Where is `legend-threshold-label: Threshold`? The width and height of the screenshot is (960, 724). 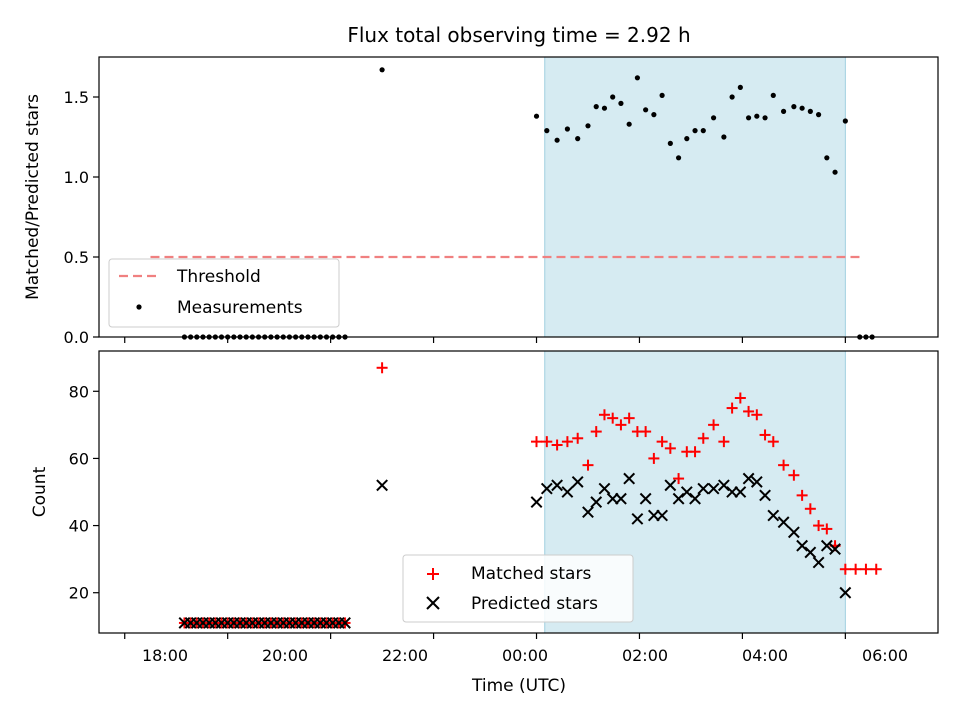
legend-threshold-label: Threshold is located at coordinates (218, 277).